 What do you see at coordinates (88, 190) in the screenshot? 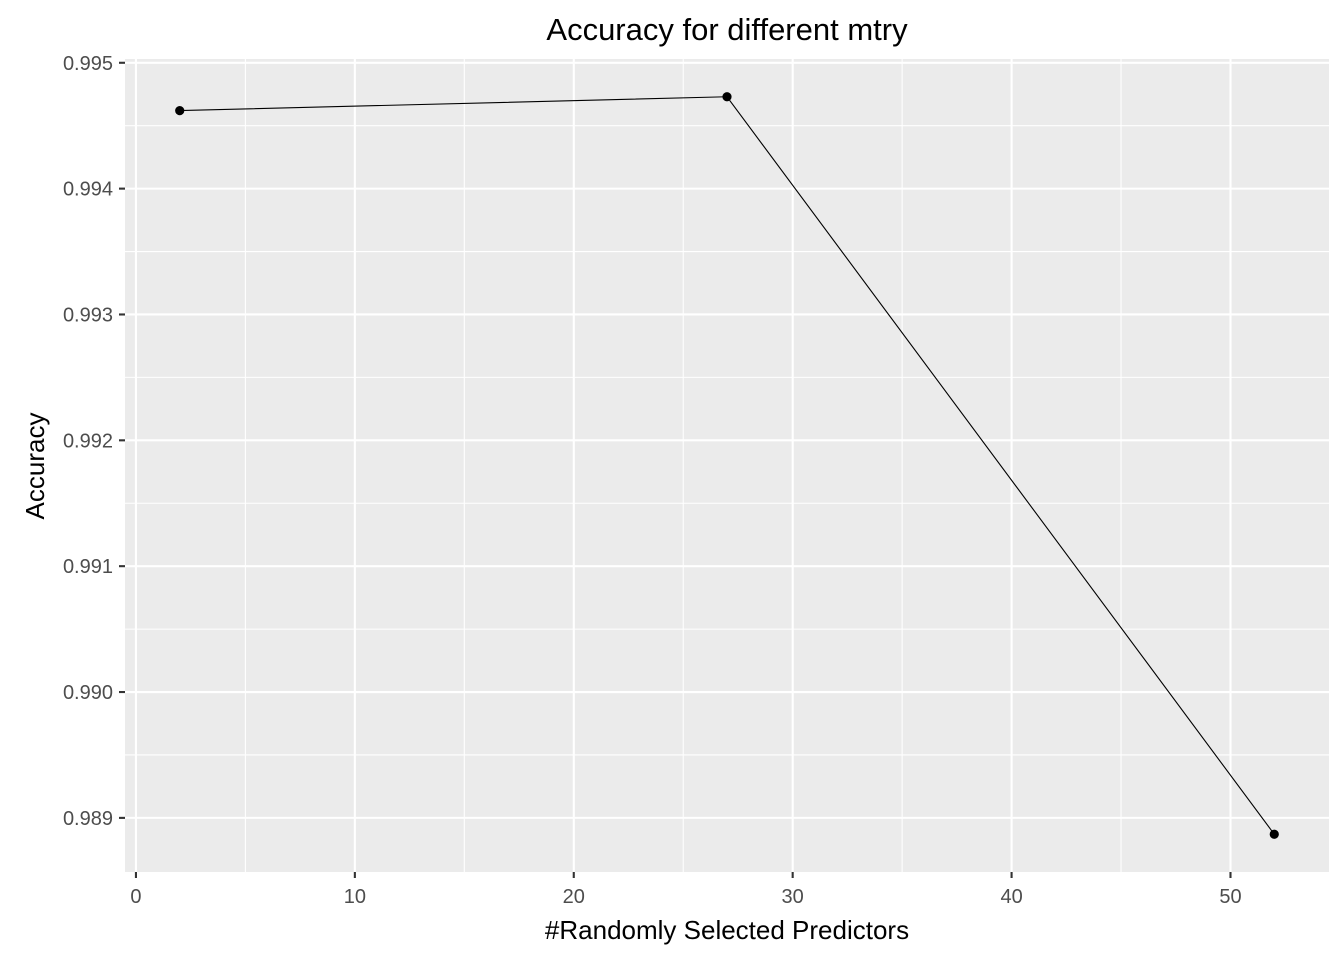
I see `y-tick-label: 0.994` at bounding box center [88, 190].